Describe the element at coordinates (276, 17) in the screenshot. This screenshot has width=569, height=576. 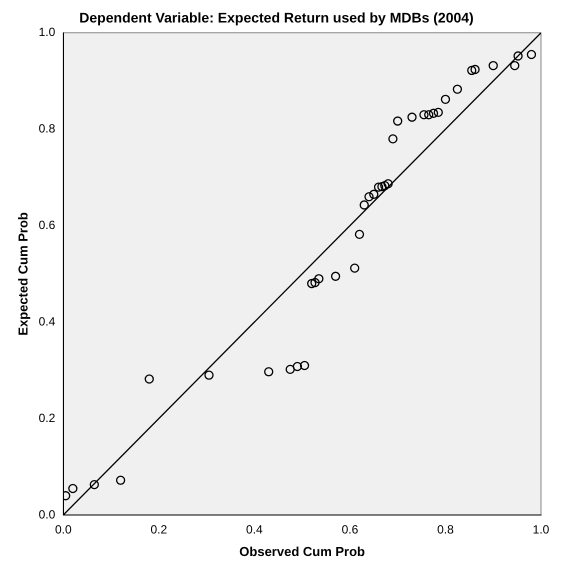
I see `chart-title: Dependent Variable: Expected Return used by MDBs (2004)` at that location.